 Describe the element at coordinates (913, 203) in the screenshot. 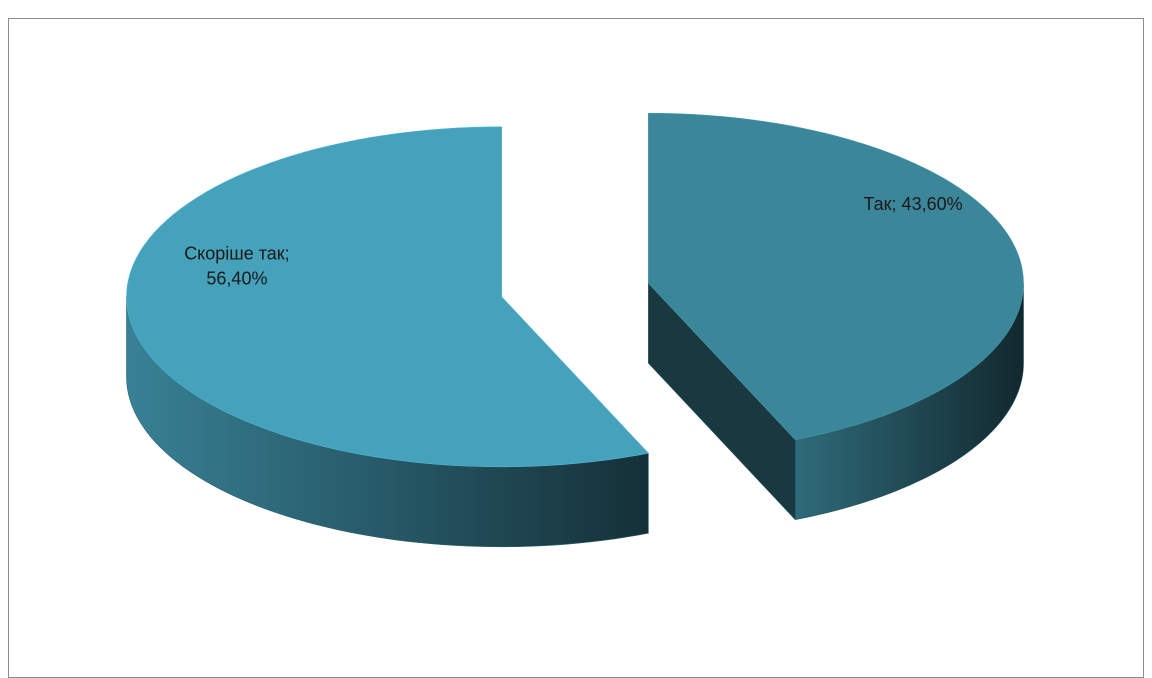

I see `data-label: Так; 43,60%` at that location.